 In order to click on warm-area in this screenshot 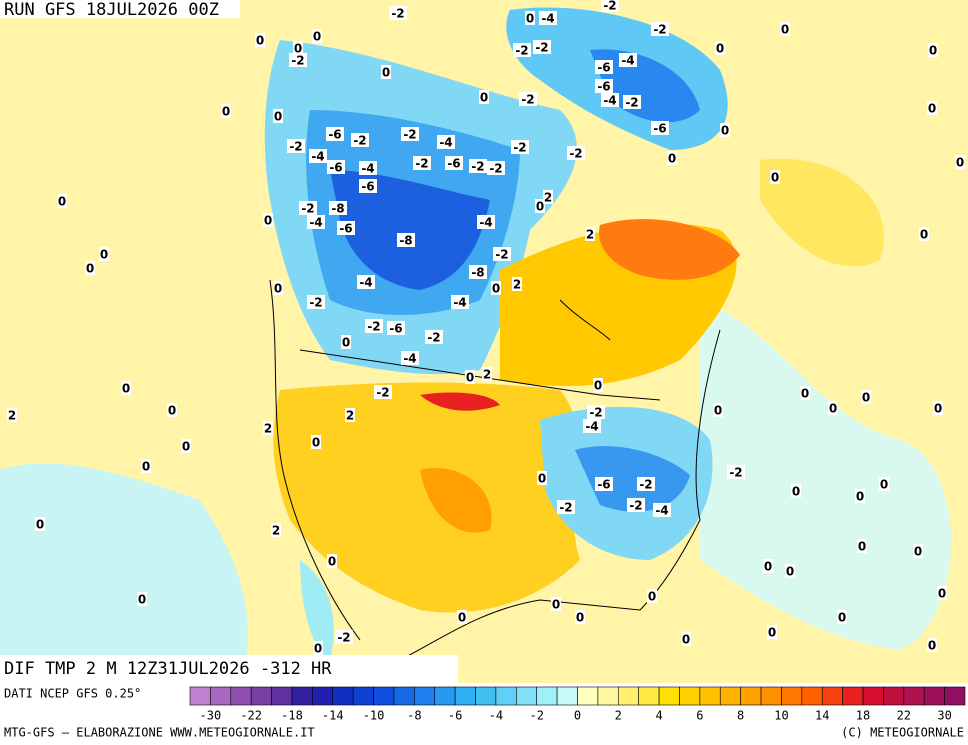, I will do `click(822, 212)`.